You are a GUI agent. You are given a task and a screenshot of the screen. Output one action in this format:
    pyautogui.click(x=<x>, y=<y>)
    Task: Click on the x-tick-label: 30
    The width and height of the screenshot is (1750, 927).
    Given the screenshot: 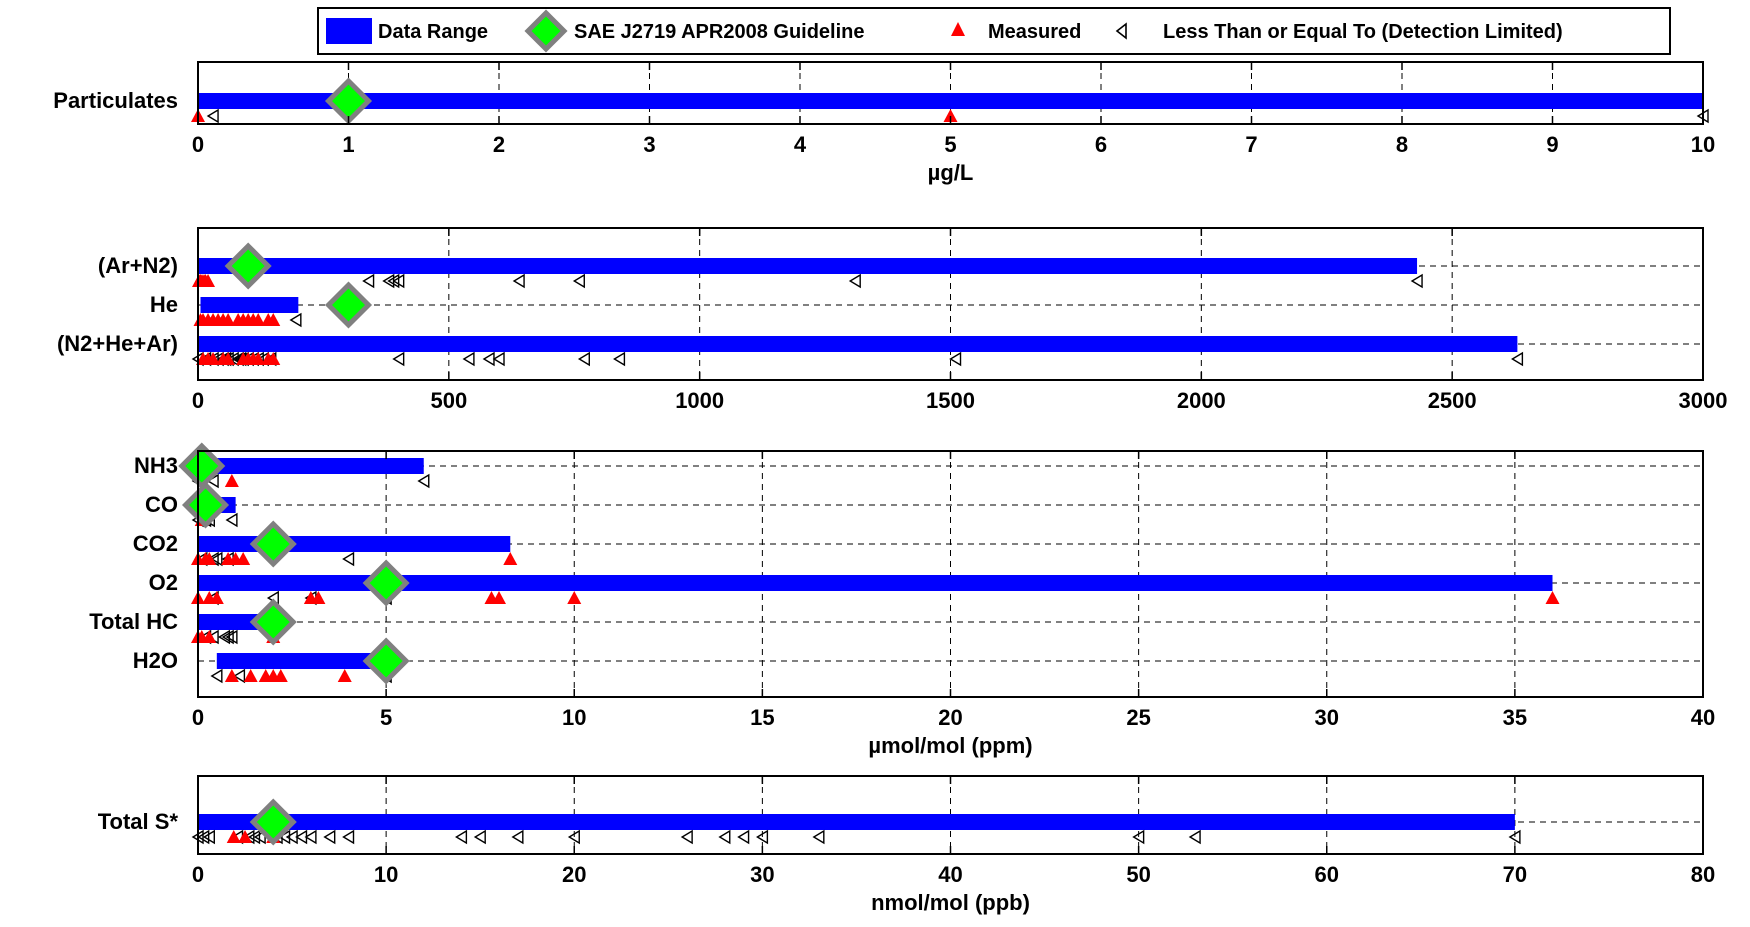 What is the action you would take?
    pyautogui.click(x=1327, y=717)
    